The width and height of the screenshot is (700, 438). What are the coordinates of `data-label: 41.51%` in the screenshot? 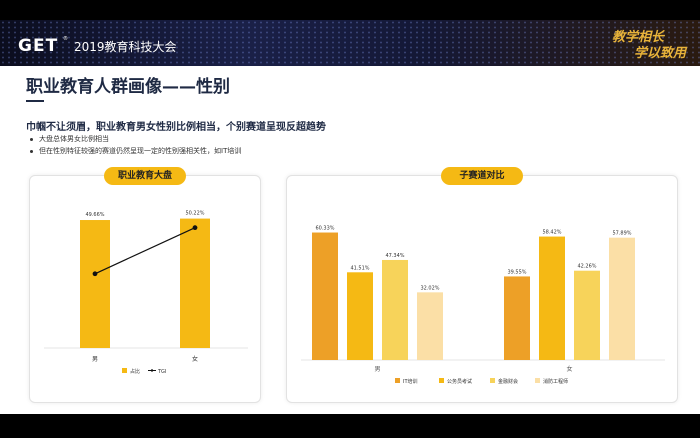 It's located at (359, 268).